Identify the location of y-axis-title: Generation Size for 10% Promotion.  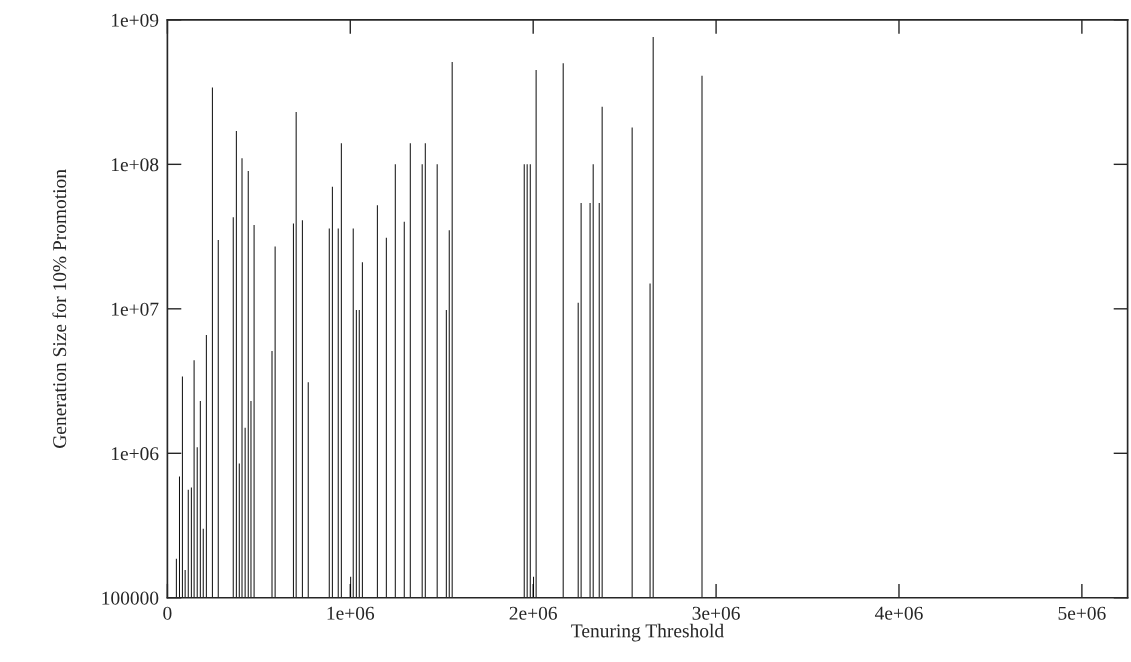
(59, 308).